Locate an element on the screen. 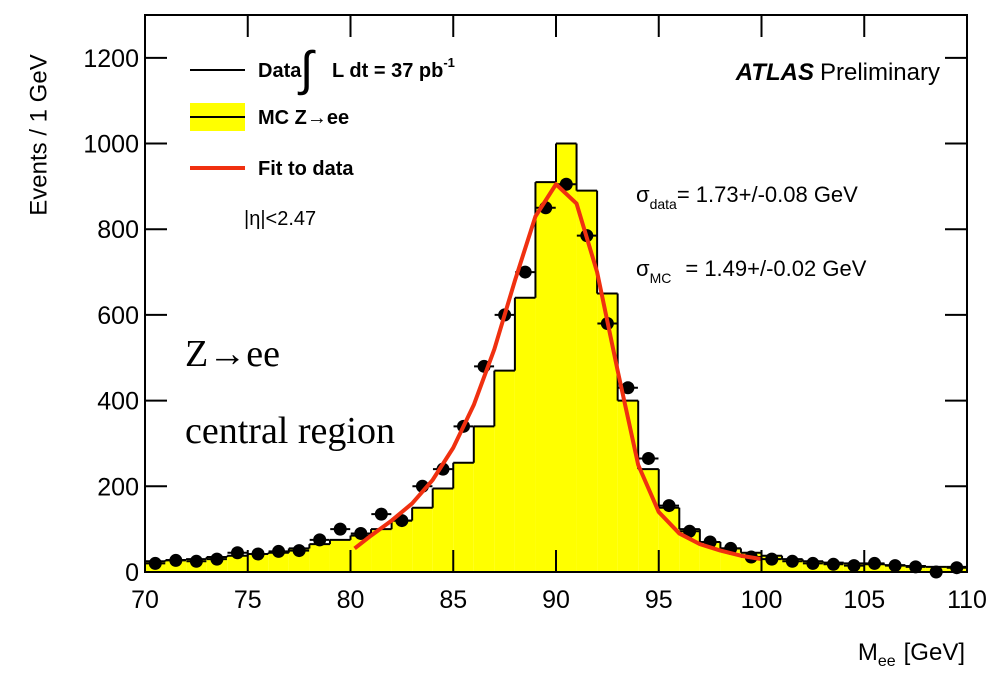 The height and width of the screenshot is (673, 1004). x-title-sub: ee is located at coordinates (887, 661).